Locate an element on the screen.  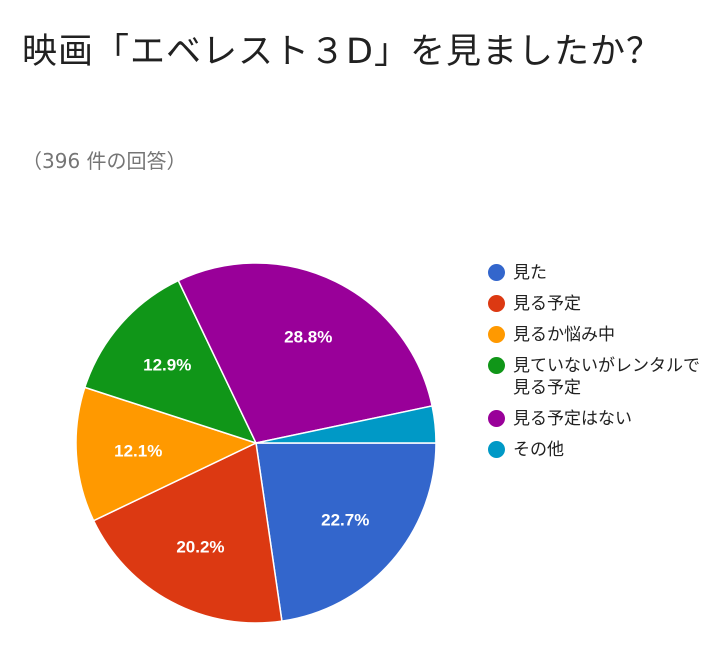
pie-slice-labels: 22.7% 20.2% 12.1% 12.9% 28.8% is located at coordinates (241, 442).